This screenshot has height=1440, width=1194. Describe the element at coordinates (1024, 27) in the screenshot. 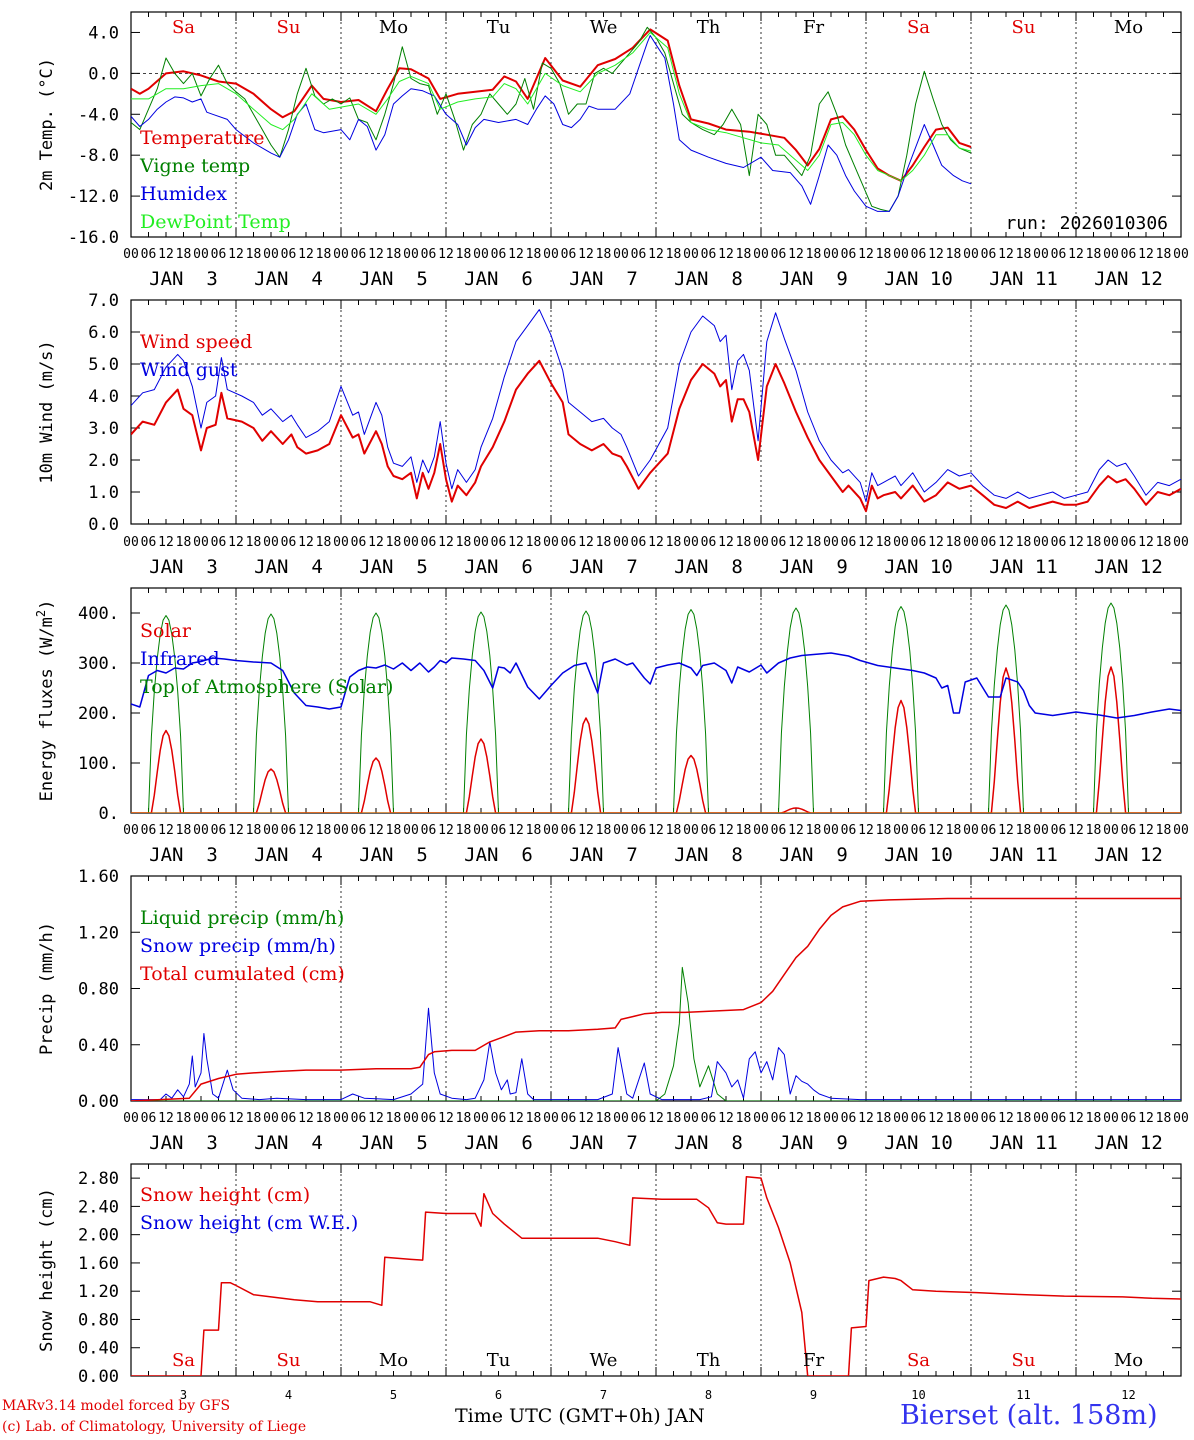

I see `weekday-label: Su` at that location.